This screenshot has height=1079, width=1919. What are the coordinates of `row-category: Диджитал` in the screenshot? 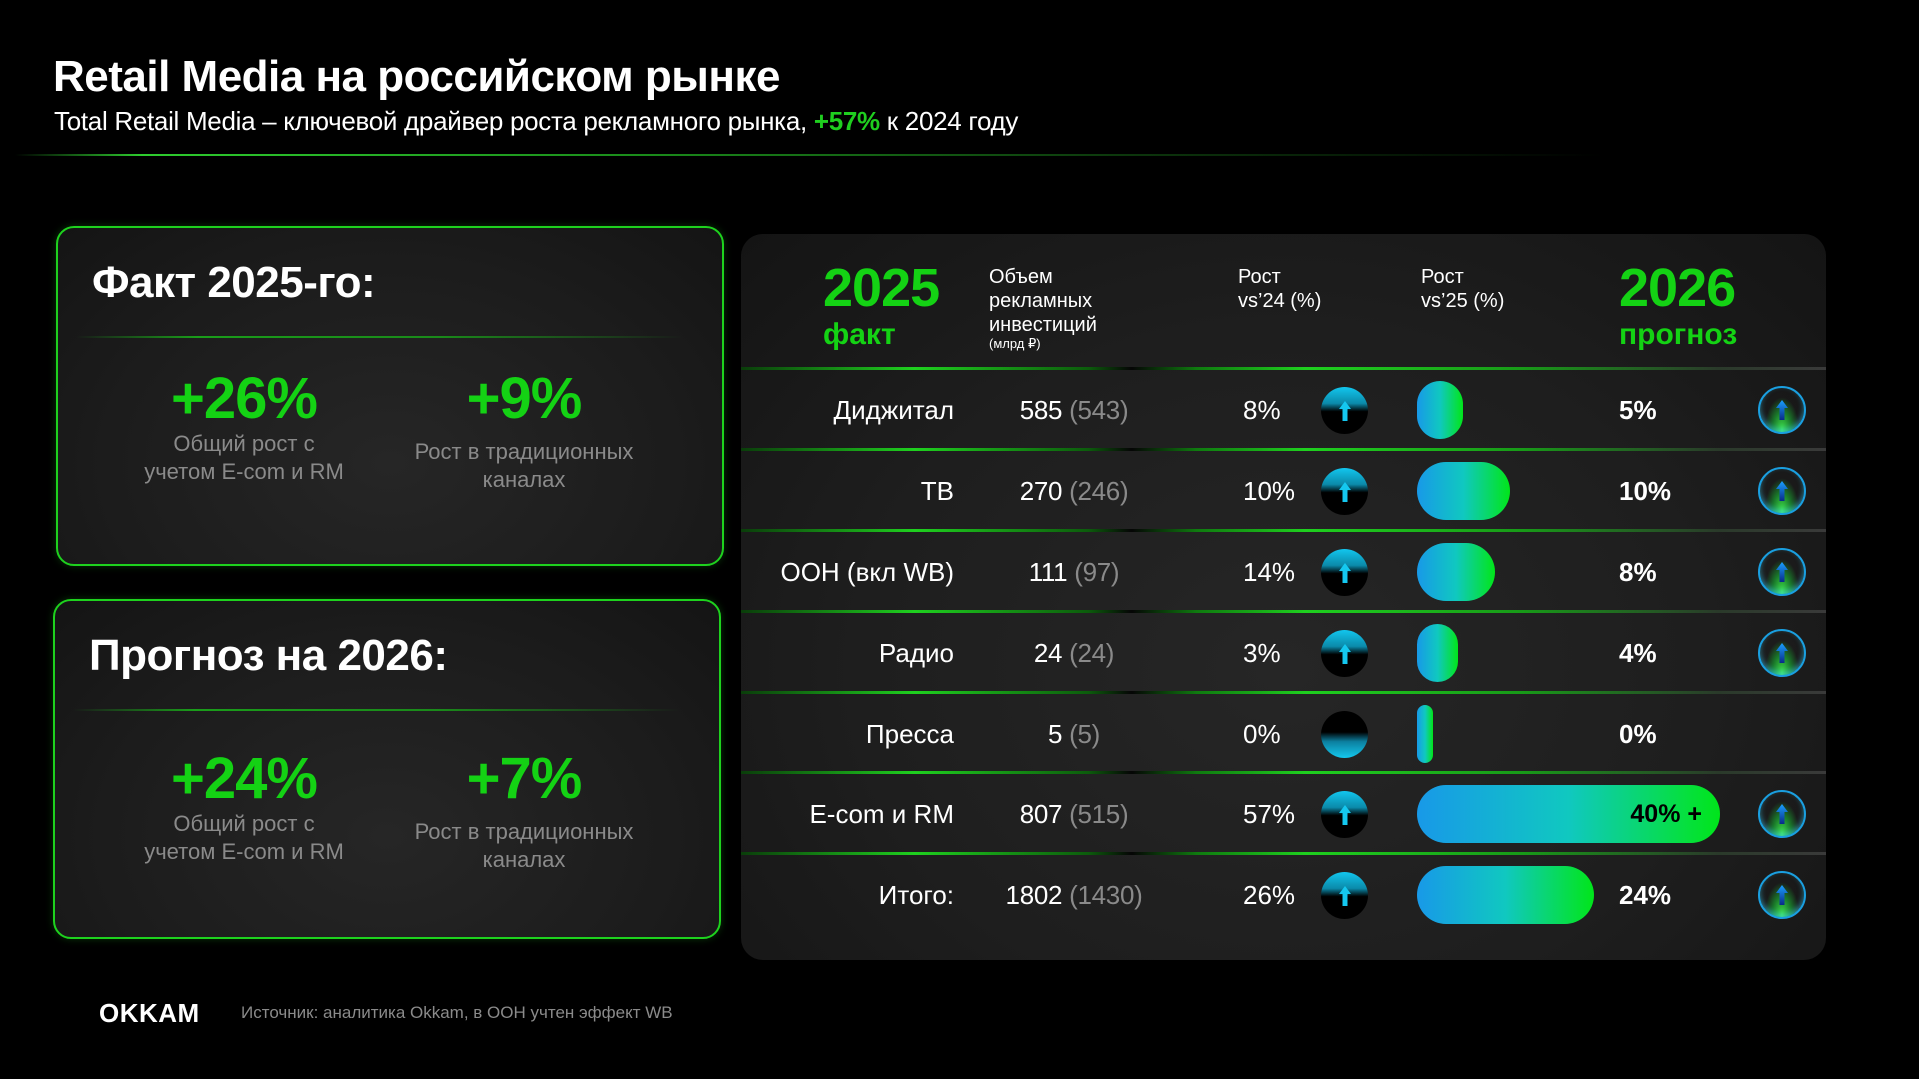 It's located at (893, 410).